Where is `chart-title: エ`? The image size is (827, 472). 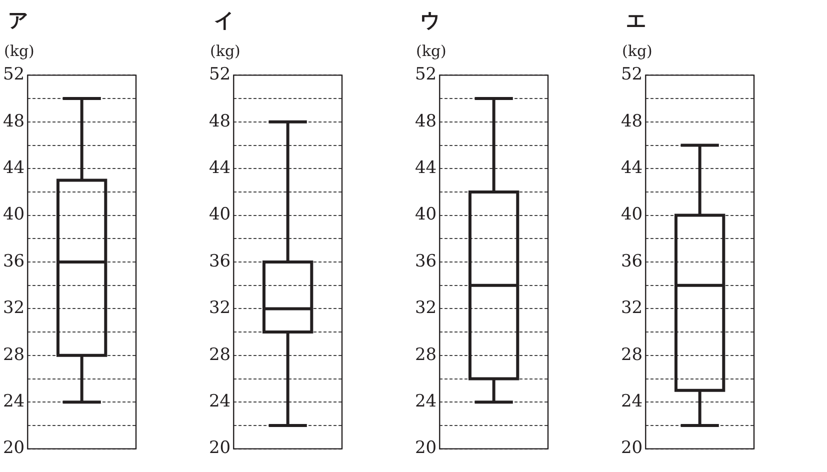 chart-title: エ is located at coordinates (636, 20).